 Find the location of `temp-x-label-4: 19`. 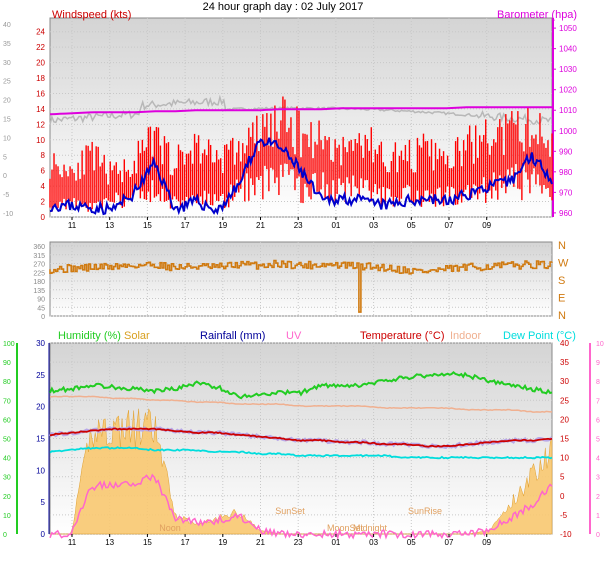

temp-x-label-4: 19 is located at coordinates (222, 542).